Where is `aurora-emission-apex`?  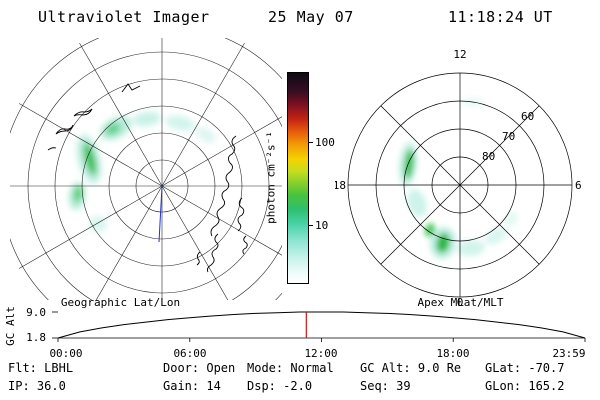 aurora-emission-apex is located at coordinates (458, 178).